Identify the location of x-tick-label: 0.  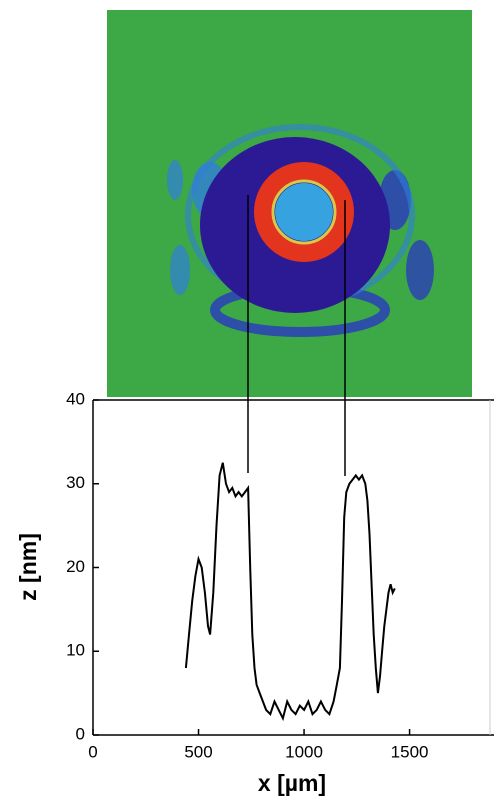
(92, 751).